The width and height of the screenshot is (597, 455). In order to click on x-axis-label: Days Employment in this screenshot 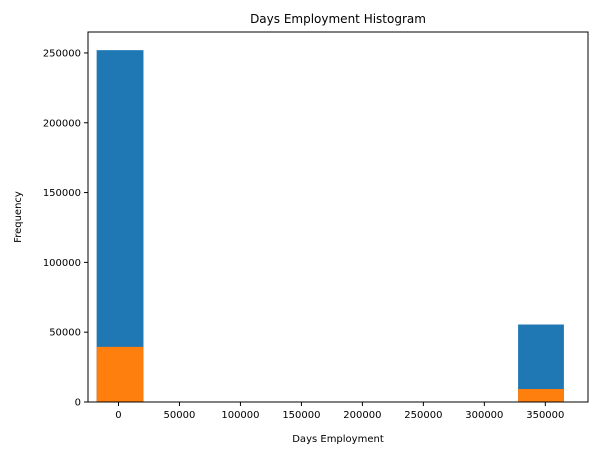, I will do `click(338, 439)`.